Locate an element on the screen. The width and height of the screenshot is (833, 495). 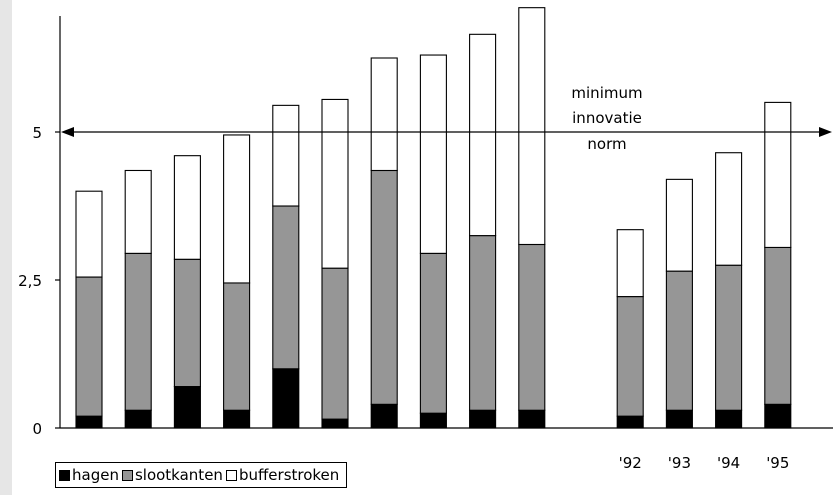
chart-legend: hagen slootkanten bufferstroken is located at coordinates (201, 475).